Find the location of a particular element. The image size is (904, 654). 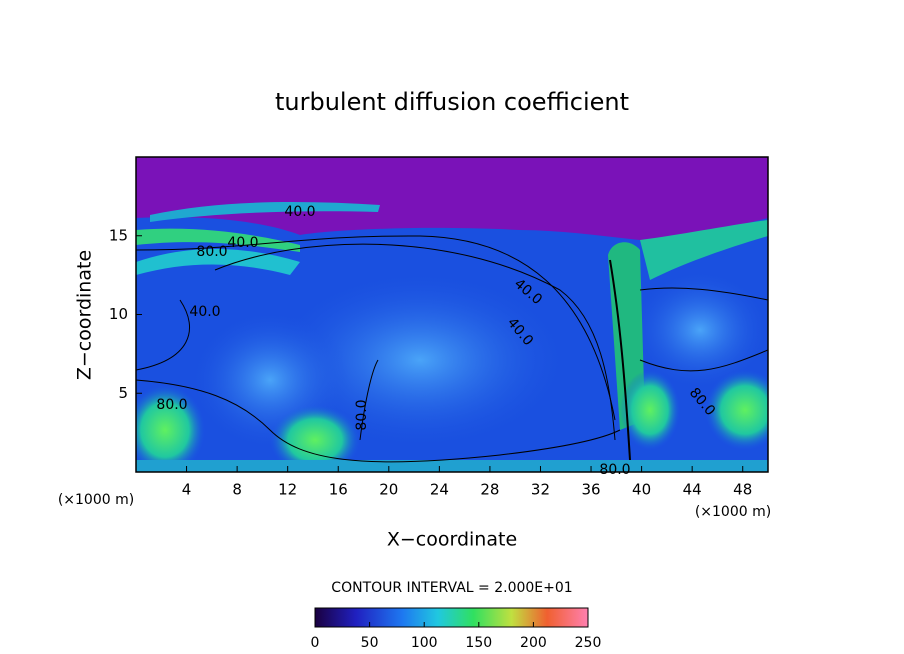

colorbar-tick-label: 250 is located at coordinates (588, 643).